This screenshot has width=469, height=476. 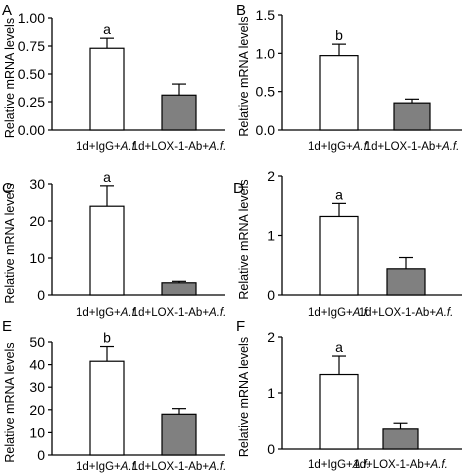 What do you see at coordinates (37, 342) in the screenshot?
I see `y-tick-label: 50` at bounding box center [37, 342].